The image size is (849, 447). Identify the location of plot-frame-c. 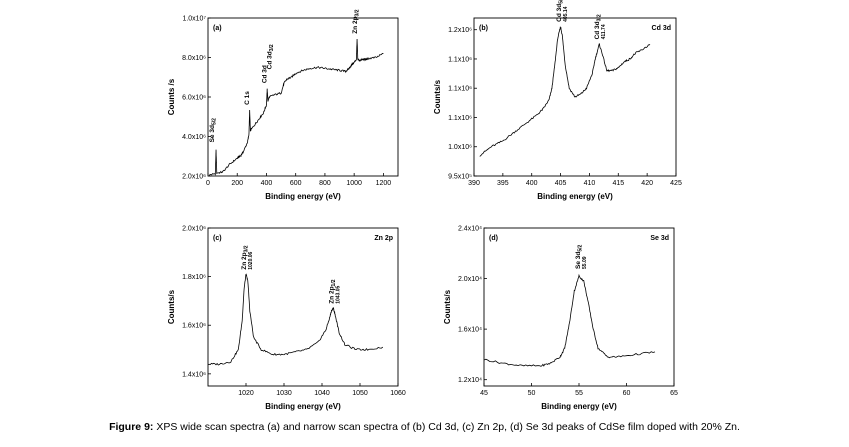
(303, 307).